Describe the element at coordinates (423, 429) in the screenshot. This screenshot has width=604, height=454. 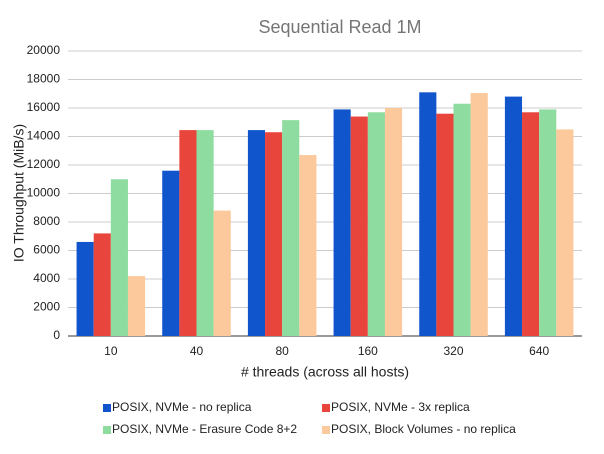
I see `legend-label: POSIX, Block Volumes - no replica` at that location.